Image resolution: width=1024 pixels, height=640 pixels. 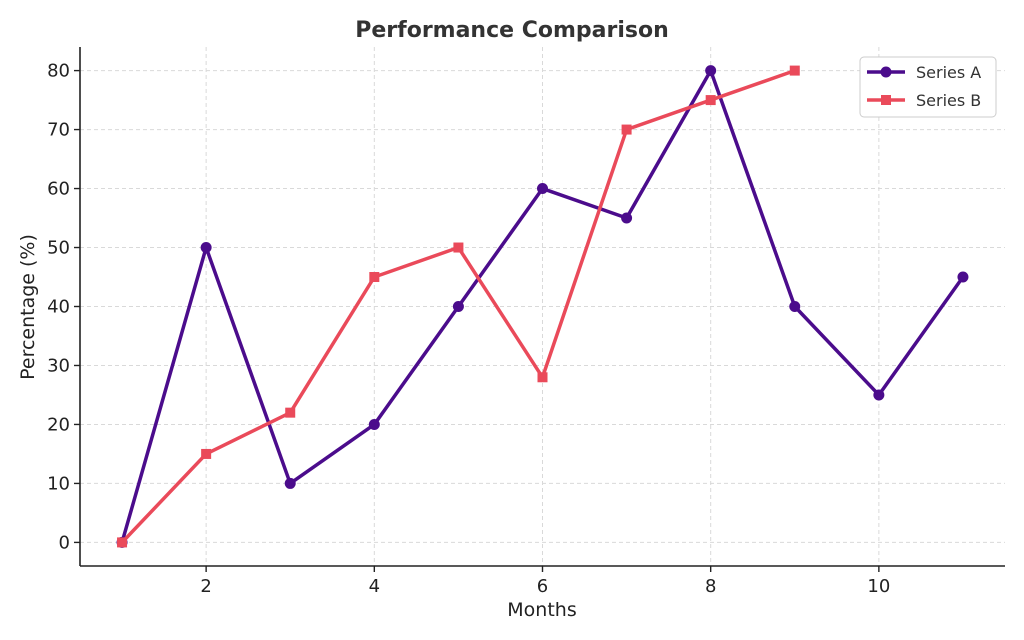 I want to click on y-tick-label: 0, so click(x=64, y=542).